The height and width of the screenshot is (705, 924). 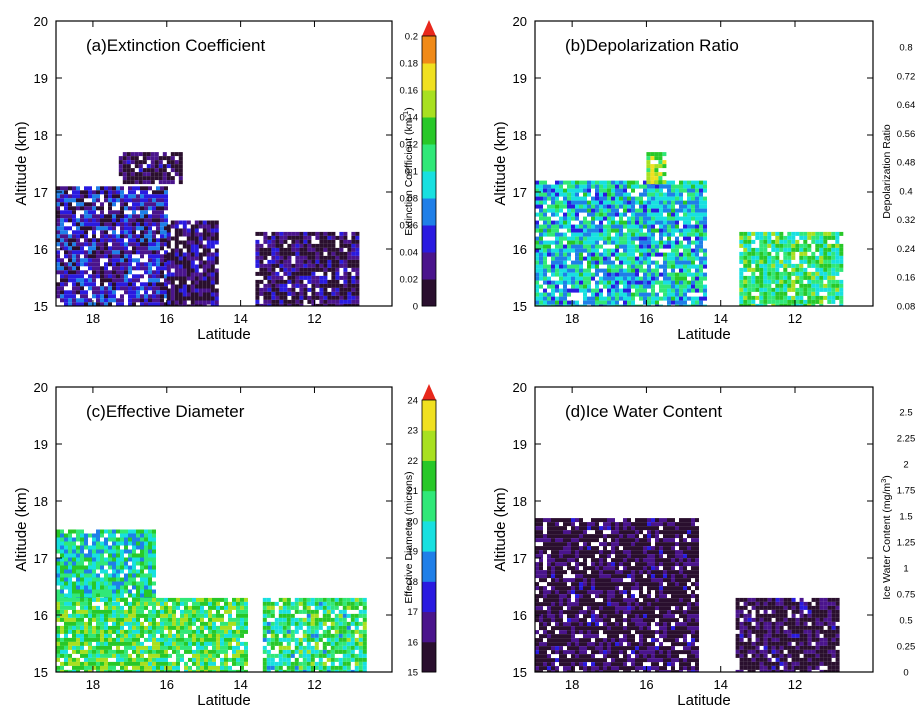 What do you see at coordinates (906, 491) in the screenshot?
I see `colorbar-tick-label: 1.75` at bounding box center [906, 491].